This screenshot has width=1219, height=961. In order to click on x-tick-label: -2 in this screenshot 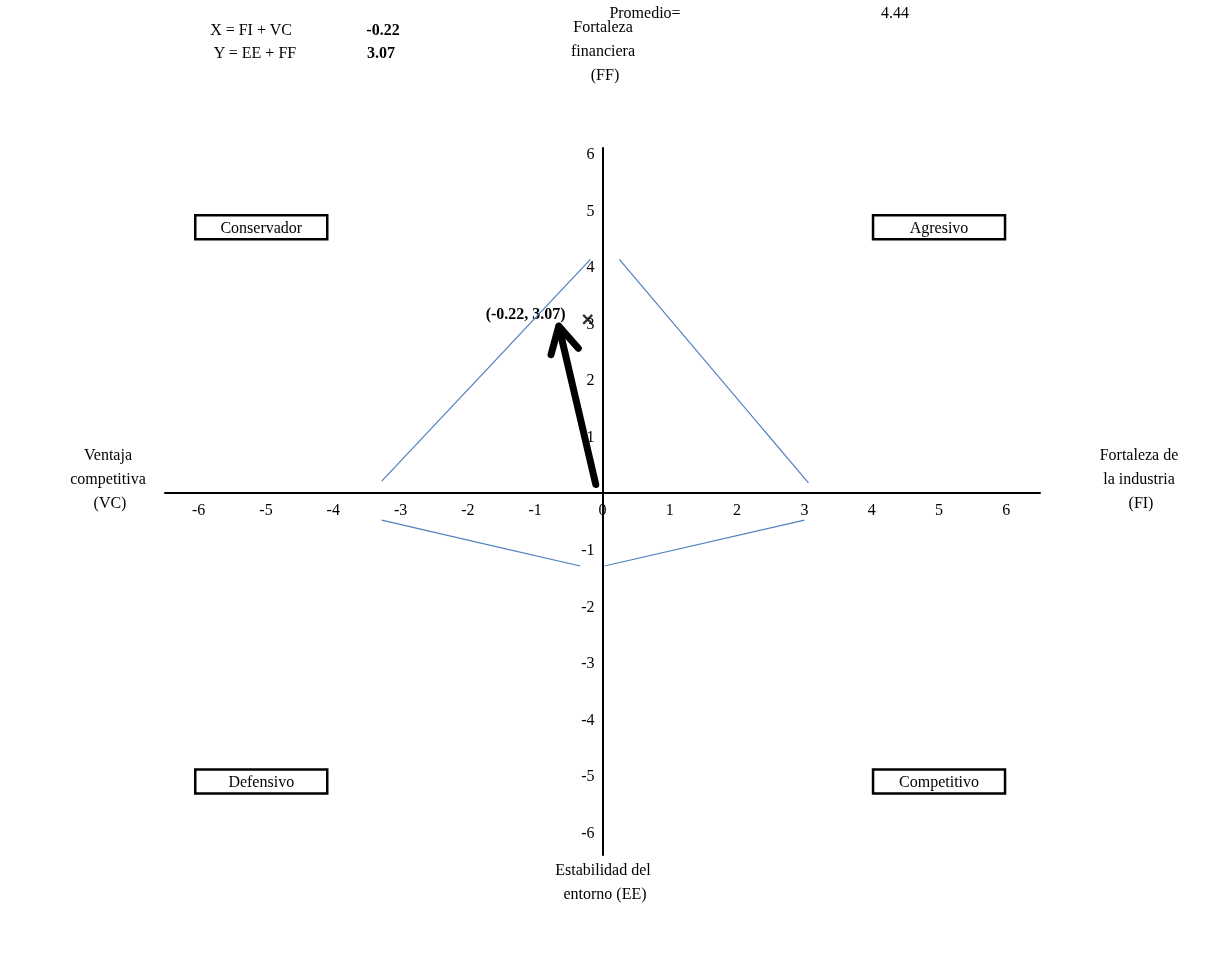, I will do `click(468, 509)`.